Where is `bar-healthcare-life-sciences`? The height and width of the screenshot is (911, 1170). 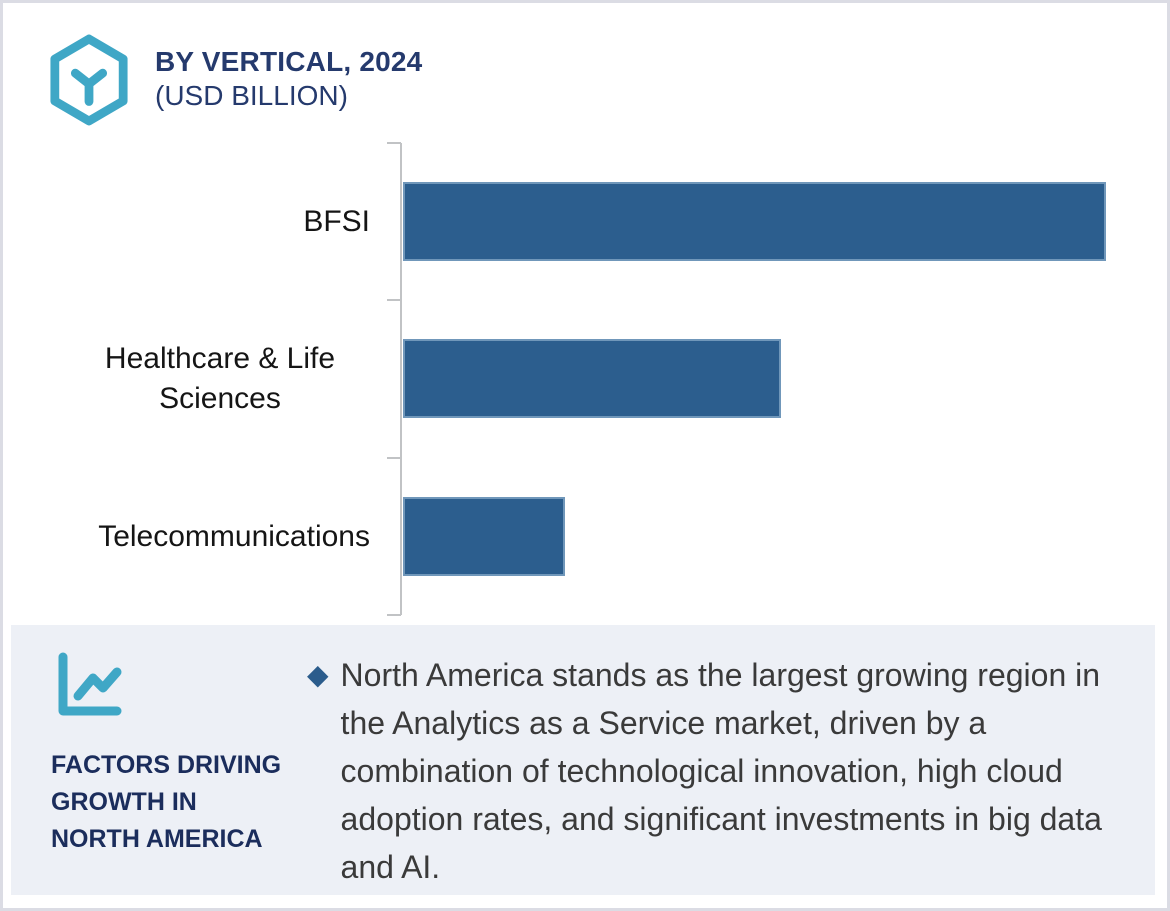
bar-healthcare-life-sciences is located at coordinates (592, 378).